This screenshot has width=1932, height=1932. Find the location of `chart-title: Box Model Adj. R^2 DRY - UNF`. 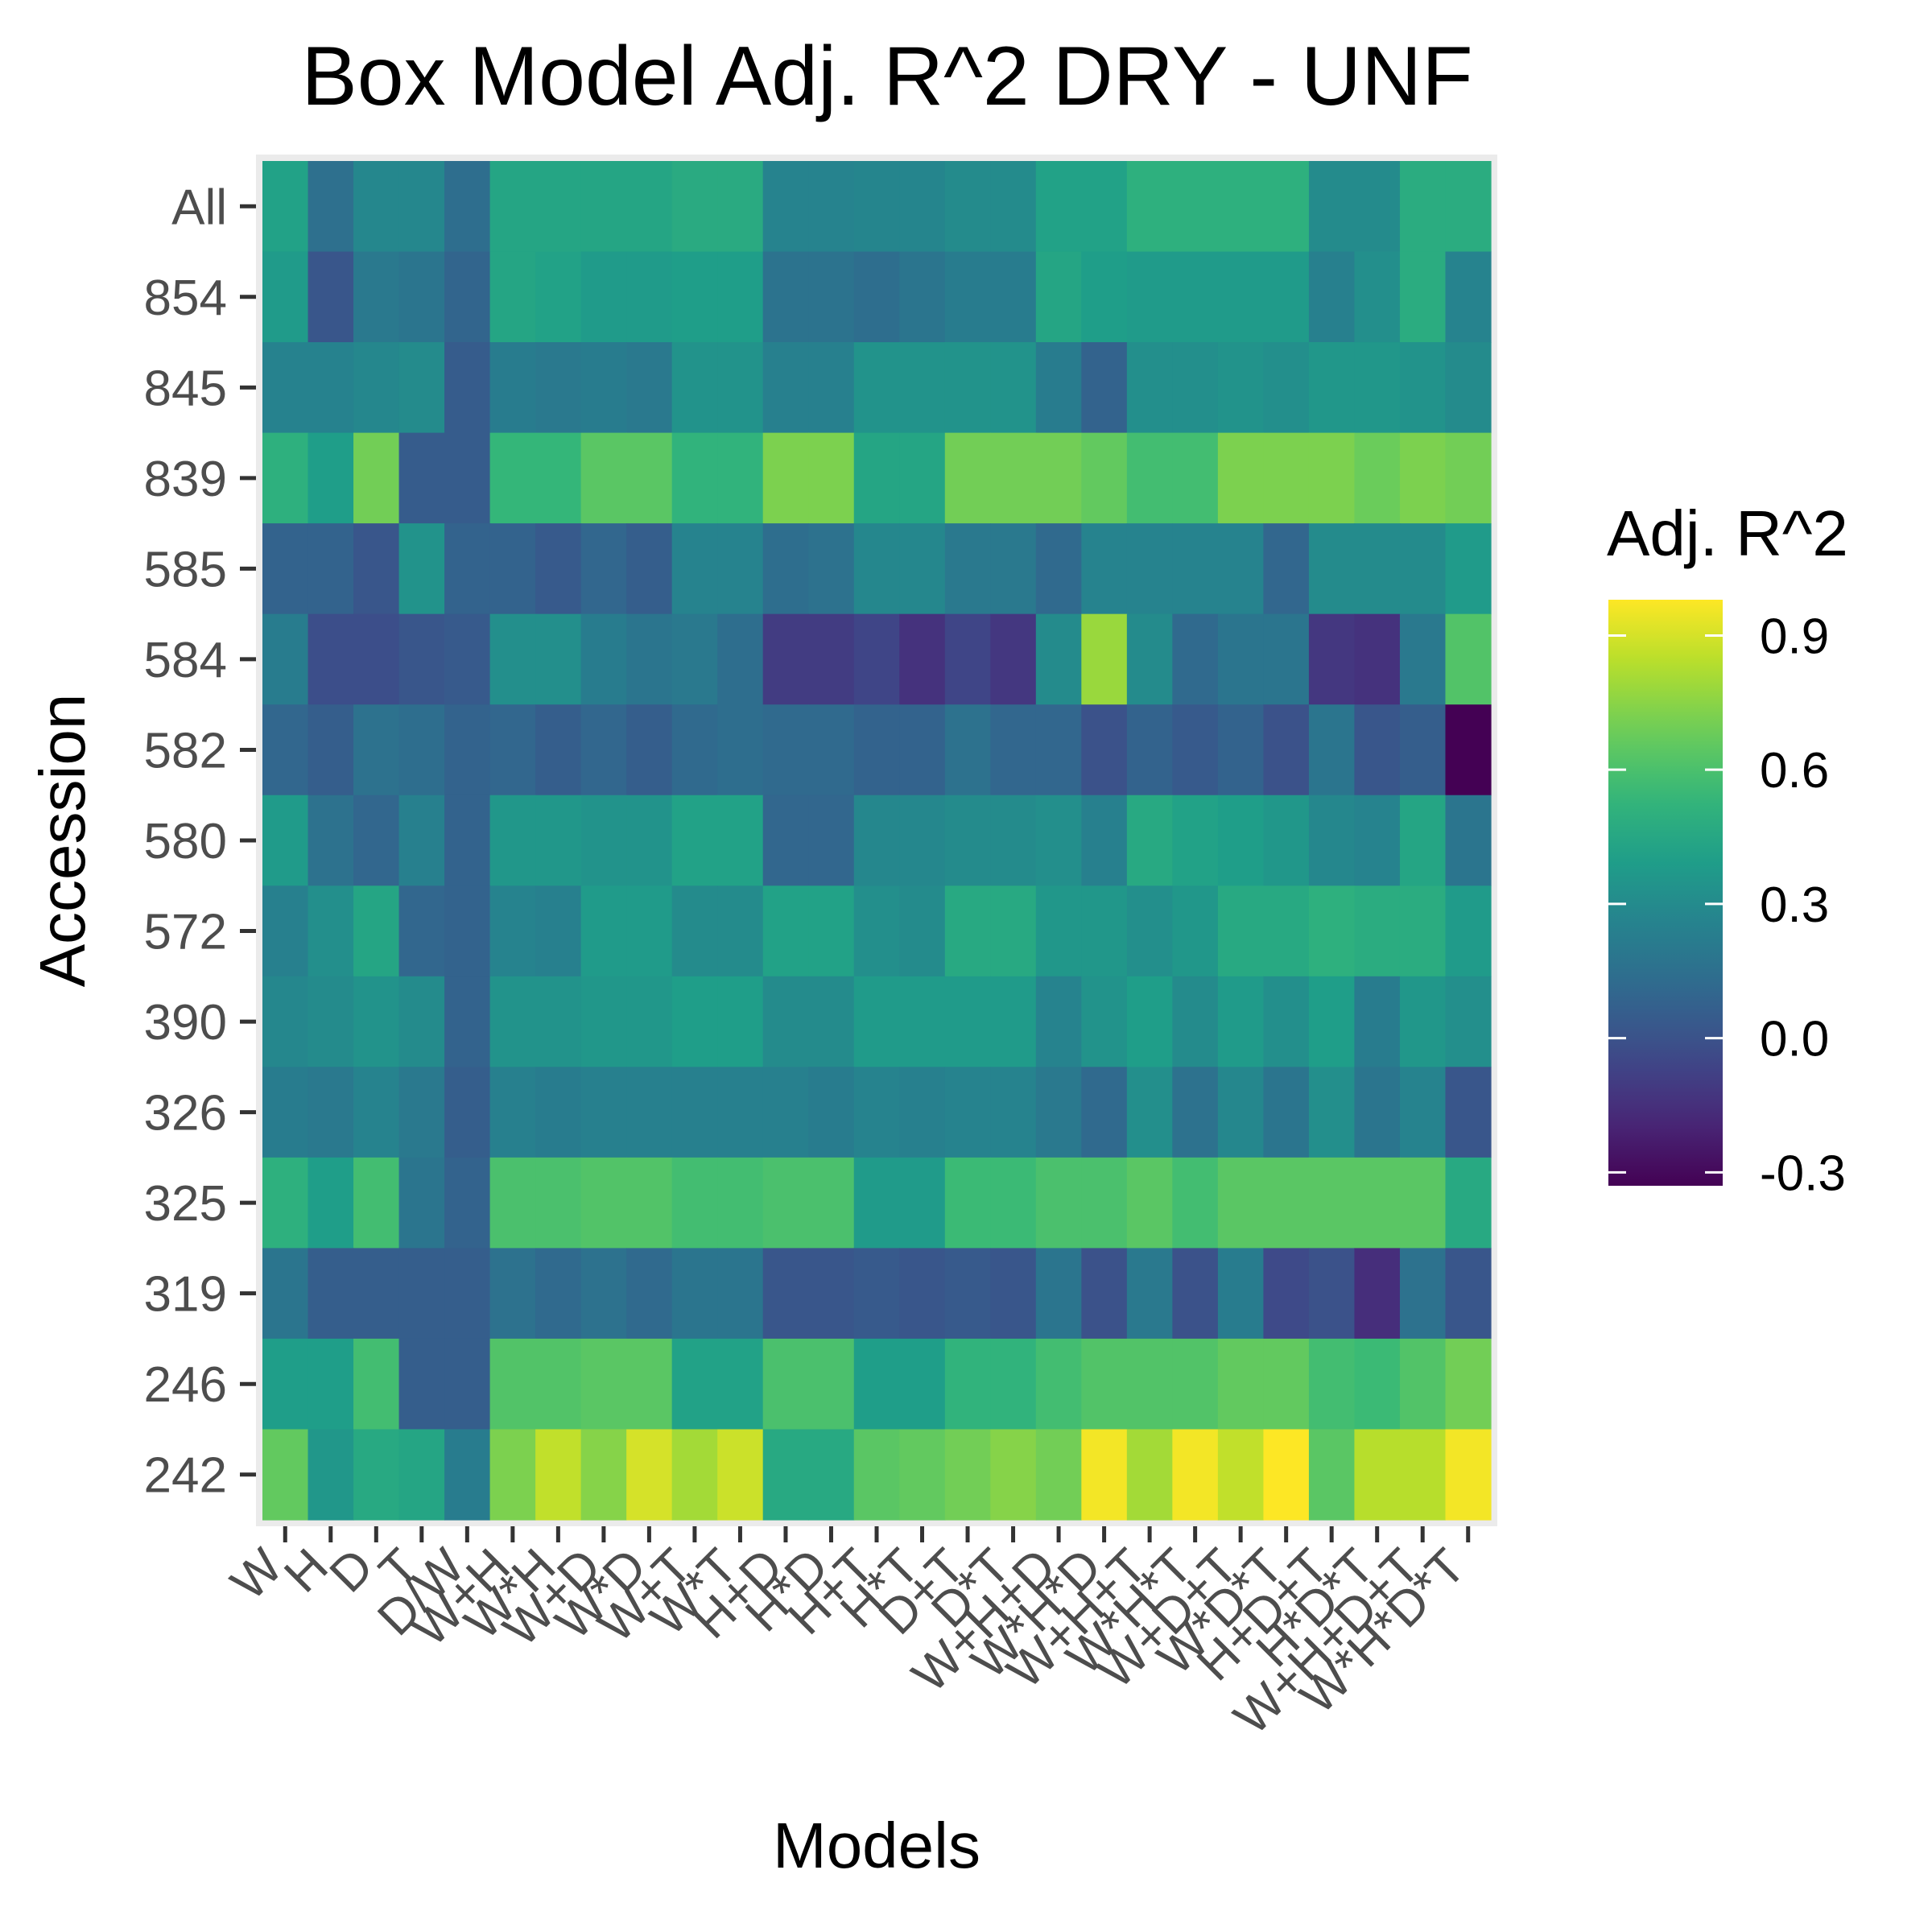

chart-title: Box Model Adj. R^2 DRY - UNF is located at coordinates (886, 76).